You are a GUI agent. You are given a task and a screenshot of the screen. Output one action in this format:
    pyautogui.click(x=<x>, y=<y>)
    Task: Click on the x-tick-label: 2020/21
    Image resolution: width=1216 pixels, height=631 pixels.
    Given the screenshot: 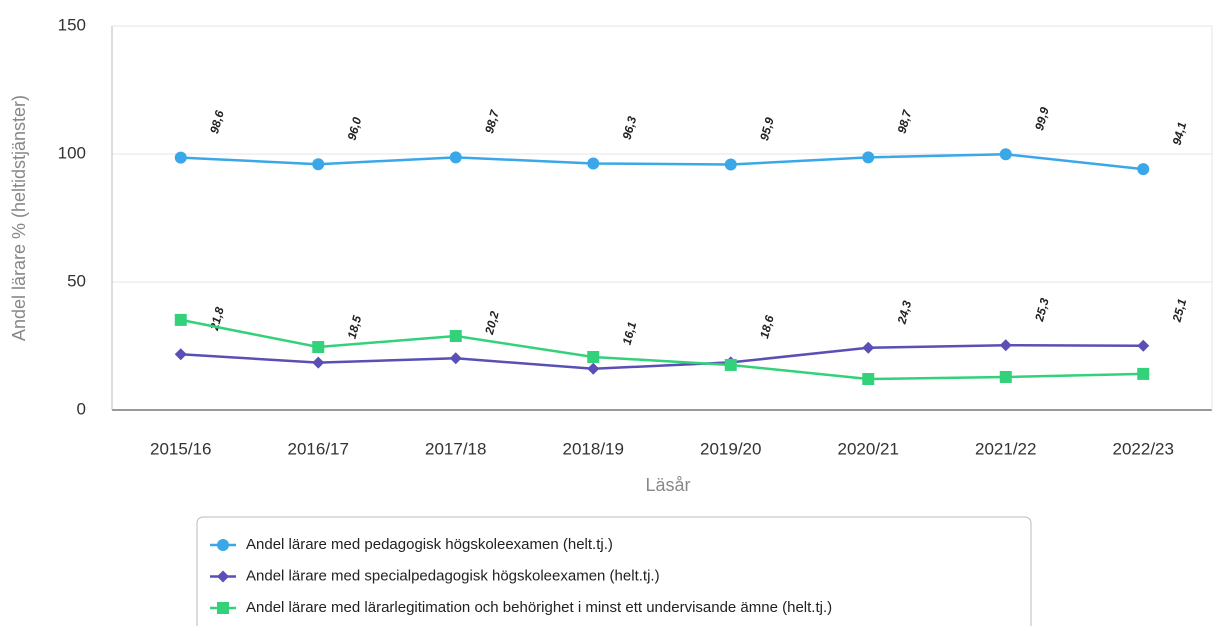 What is the action you would take?
    pyautogui.click(x=868, y=448)
    